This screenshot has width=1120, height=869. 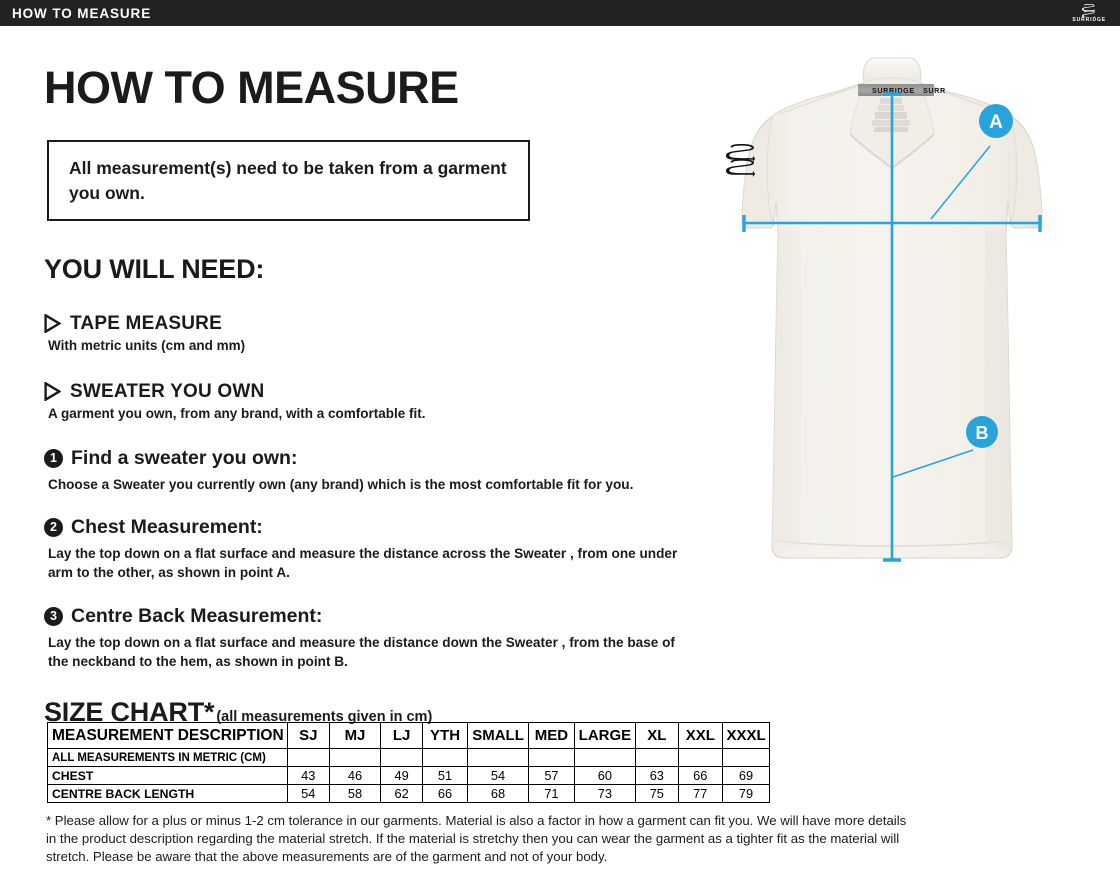 What do you see at coordinates (167, 793) in the screenshot?
I see `row-label: CENTRE BACK LENGTH` at bounding box center [167, 793].